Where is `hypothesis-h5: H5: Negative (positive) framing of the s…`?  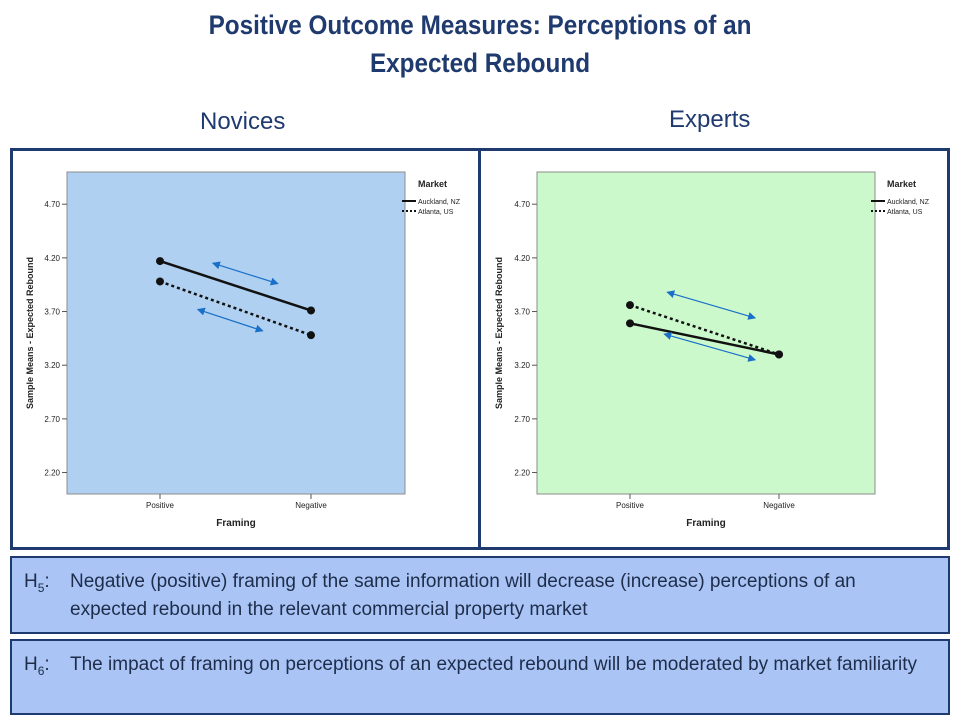
hypothesis-h5: H5: Negative (positive) framing of the s… is located at coordinates (480, 595).